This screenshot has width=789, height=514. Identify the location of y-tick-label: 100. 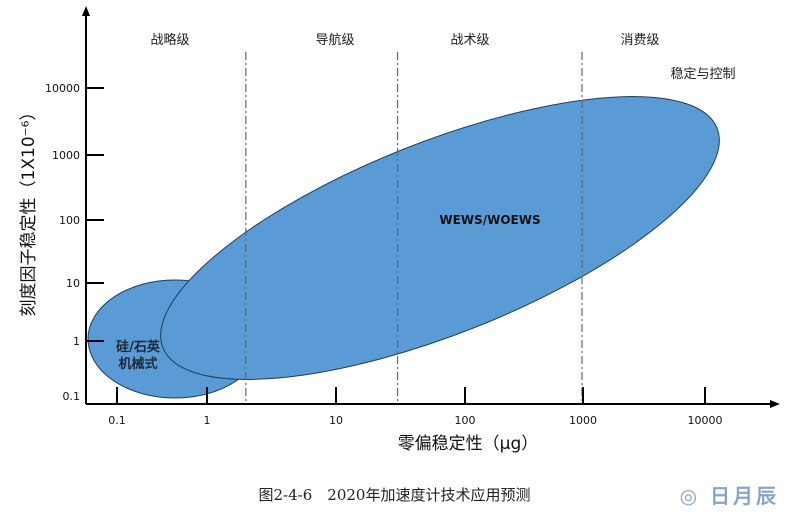
(69, 220).